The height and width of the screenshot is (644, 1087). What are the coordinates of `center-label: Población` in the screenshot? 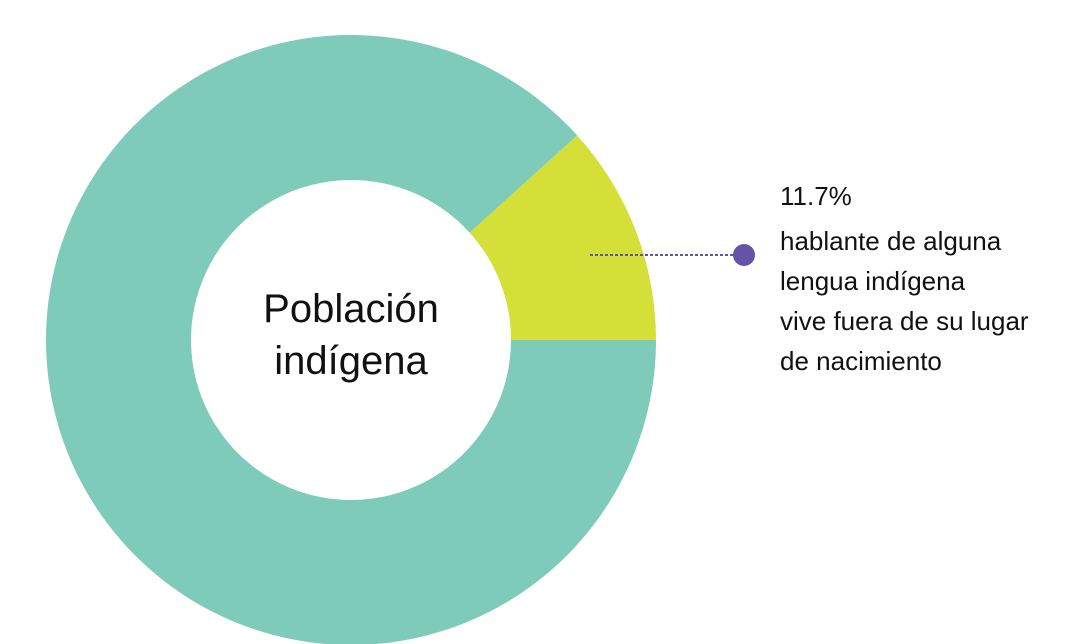 It's located at (351, 309).